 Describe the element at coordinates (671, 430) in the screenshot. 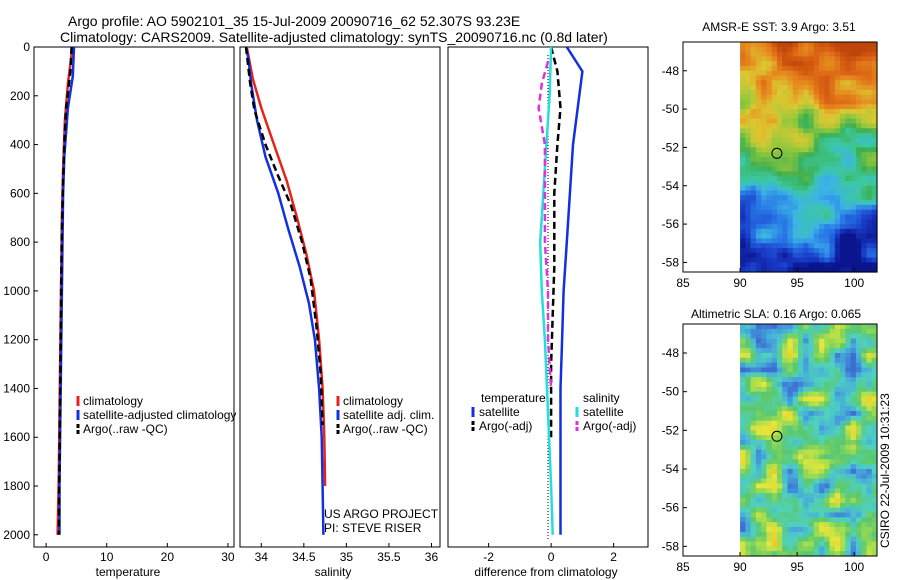

I see `sla-map-ytick-label: -52` at that location.